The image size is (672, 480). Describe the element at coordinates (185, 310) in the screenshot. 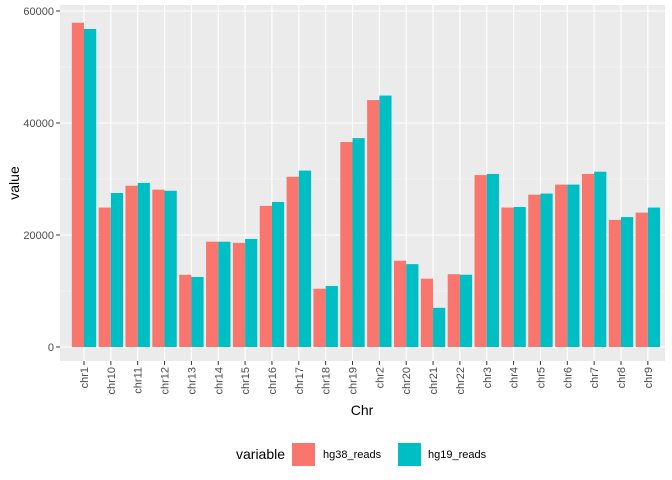

I see `bar-hg38_reads-chr13` at that location.